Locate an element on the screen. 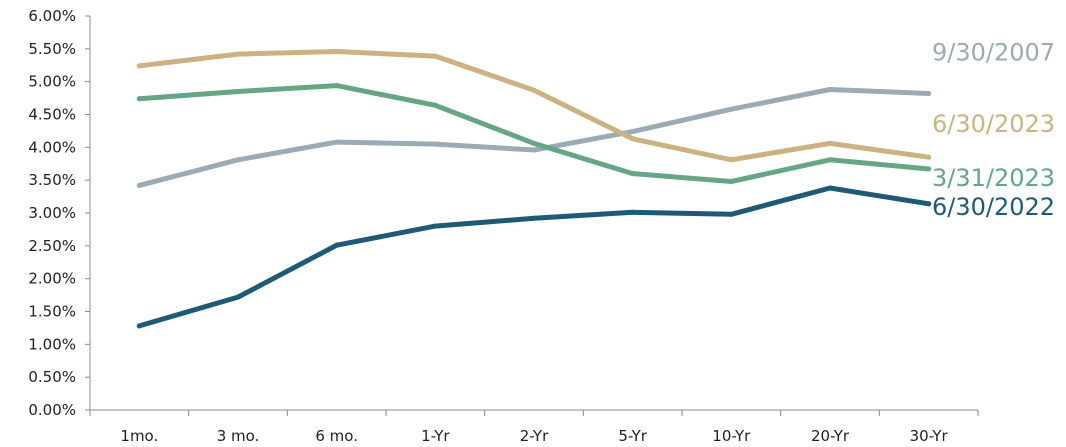  y-tick-label: 5.50% is located at coordinates (52, 49).